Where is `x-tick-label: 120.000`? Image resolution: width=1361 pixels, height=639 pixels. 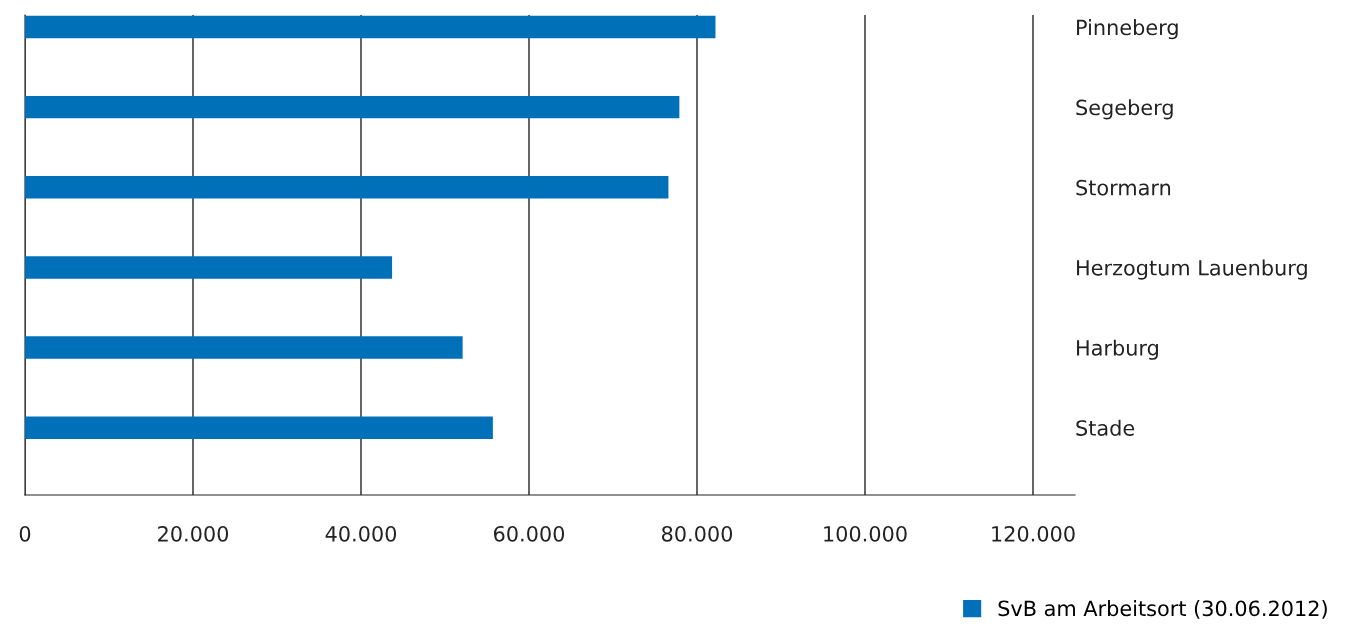 x-tick-label: 120.000 is located at coordinates (1033, 533).